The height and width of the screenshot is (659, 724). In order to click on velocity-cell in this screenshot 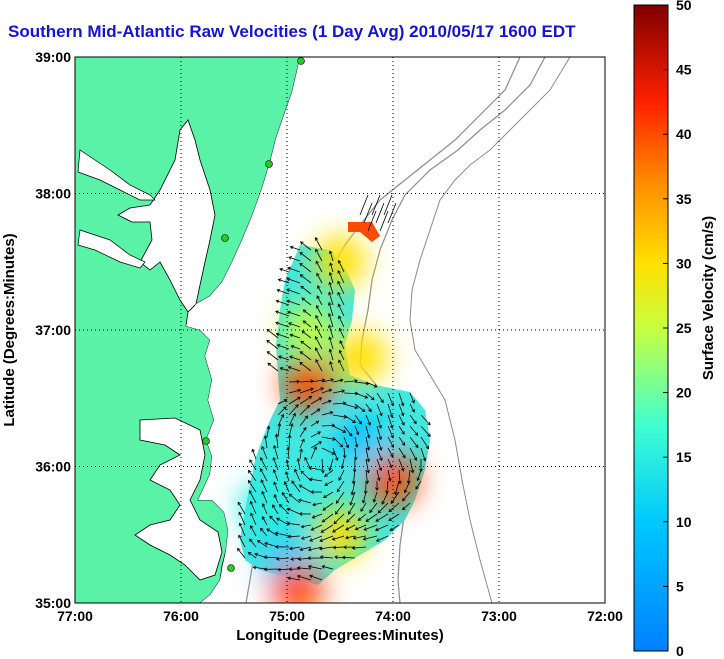, I will do `click(361, 357)`.